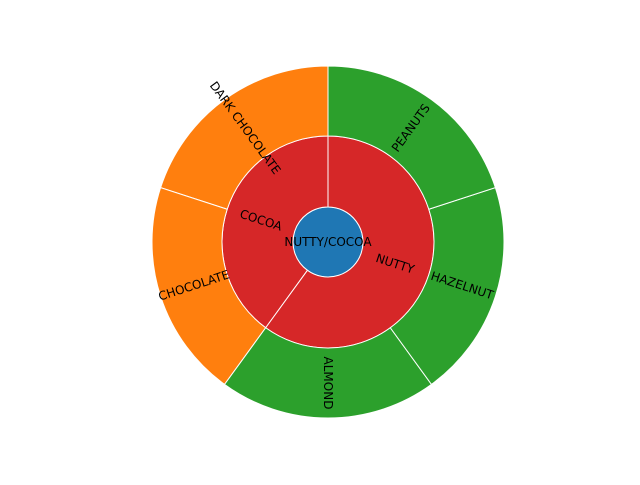 The image size is (640, 485). I want to click on outer-label-almond: ALMOND, so click(328, 383).